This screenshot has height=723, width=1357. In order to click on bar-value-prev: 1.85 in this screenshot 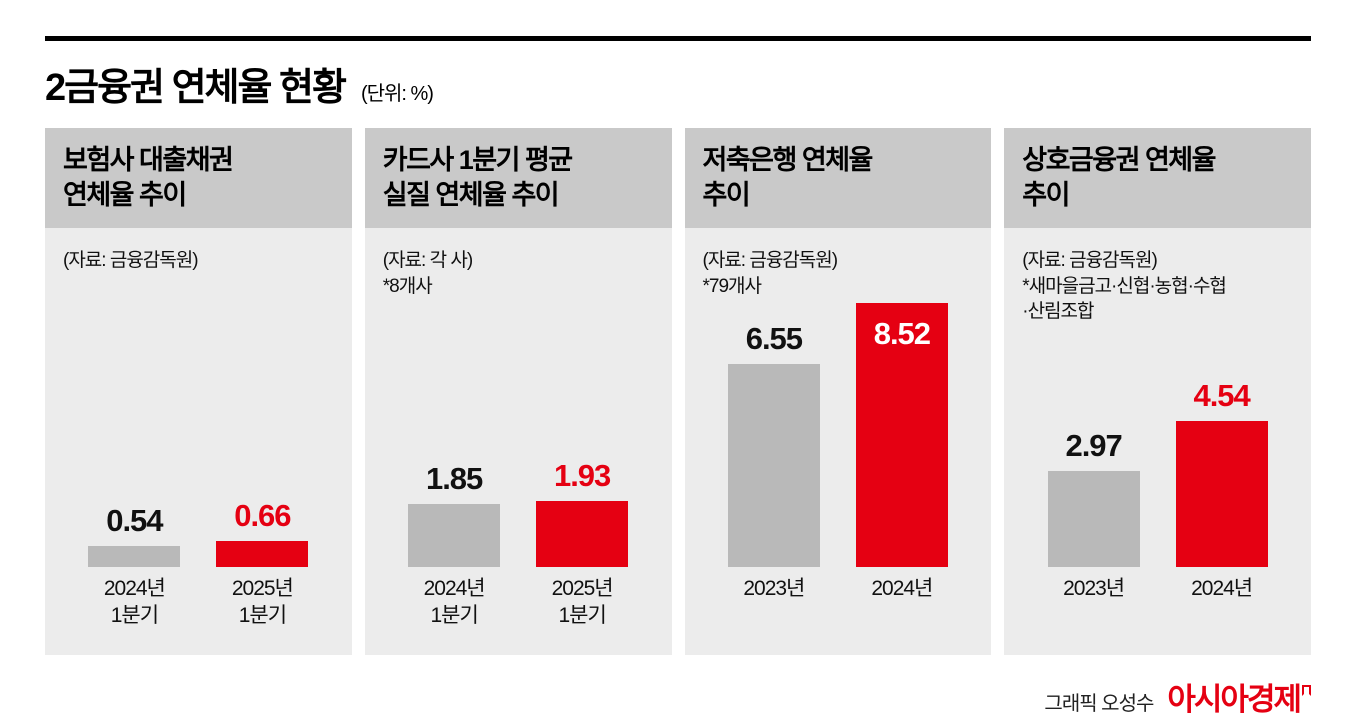, I will do `click(454, 478)`.